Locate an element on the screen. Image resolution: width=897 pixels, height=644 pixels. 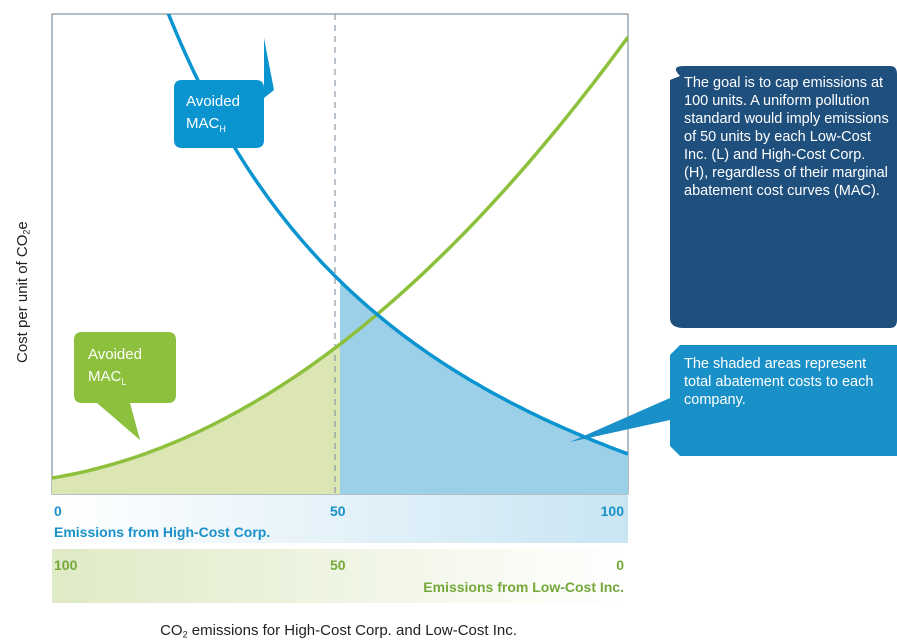
bottom-tick-50: 50 is located at coordinates (338, 565).